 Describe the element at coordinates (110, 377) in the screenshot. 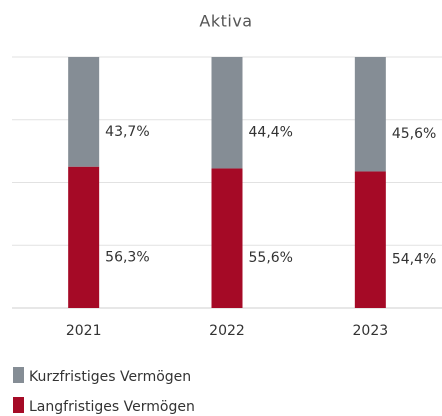

I see `legend-label: Kurzfristiges Vermögen` at that location.